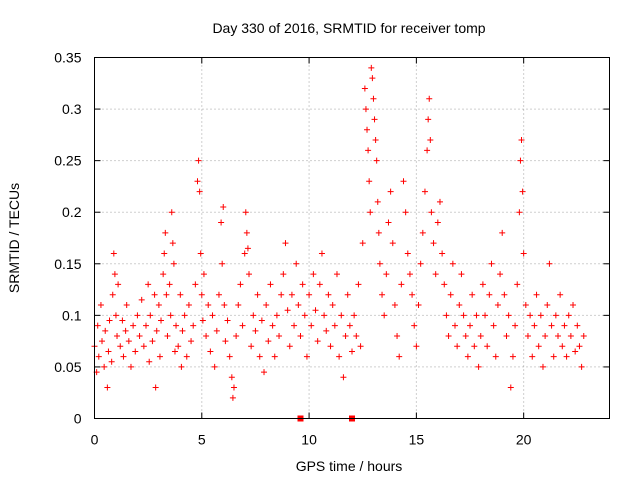 The height and width of the screenshot is (480, 640). I want to click on y-tick-label: 0.2, so click(72, 212).